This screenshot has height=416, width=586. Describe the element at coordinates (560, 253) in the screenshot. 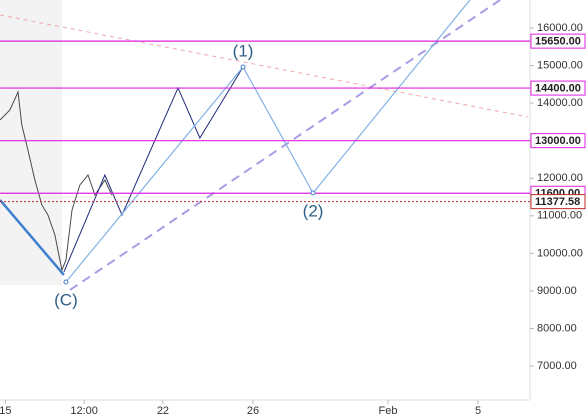

I see `y-tick-label: 10000.00` at that location.